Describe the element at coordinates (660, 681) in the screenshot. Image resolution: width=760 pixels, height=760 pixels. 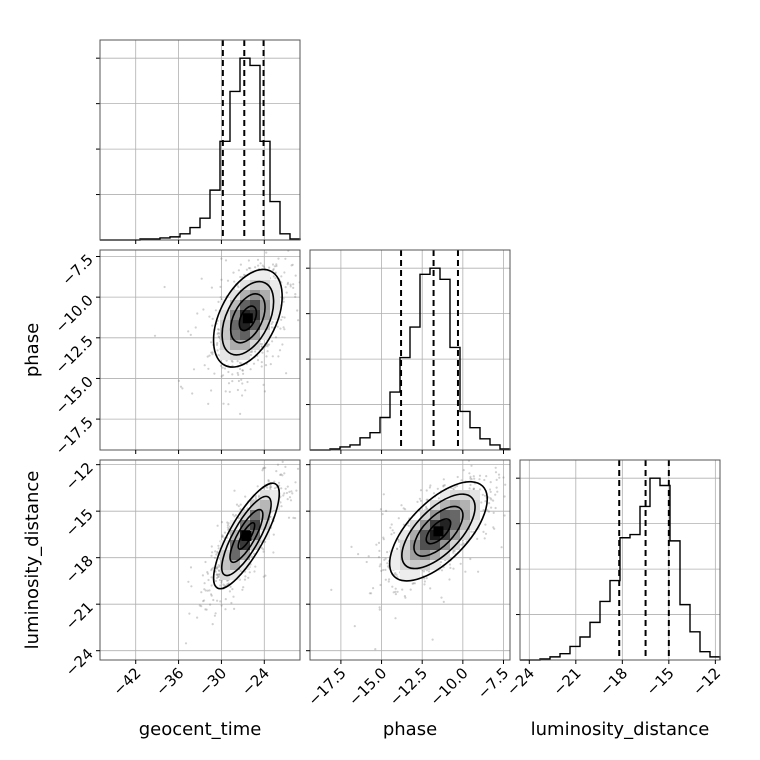
I see `xtick-label-luminosity_distance: −15` at that location.